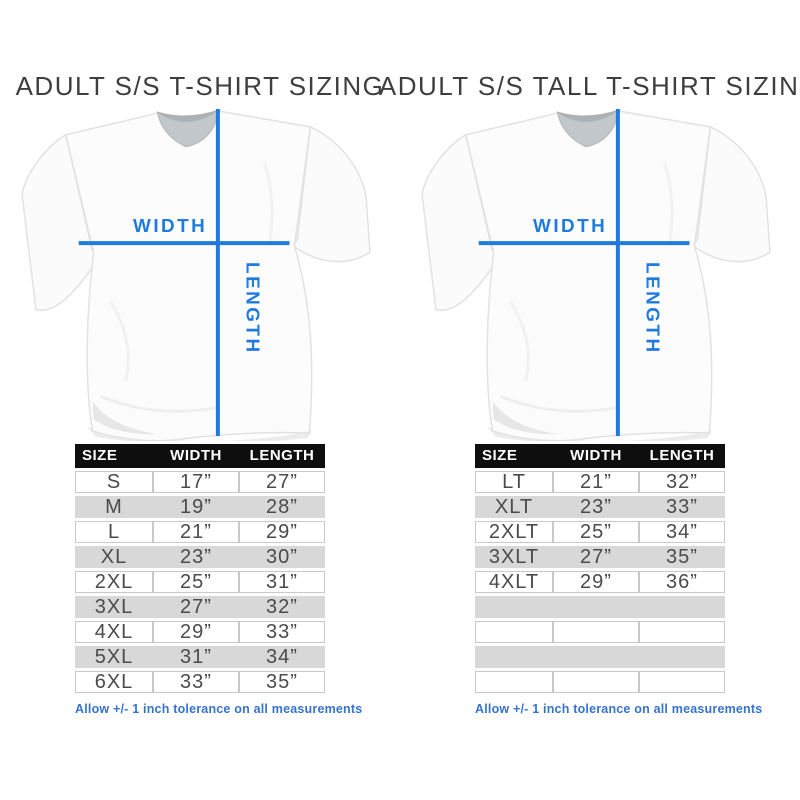 The width and height of the screenshot is (800, 800). I want to click on table-cell: 30”, so click(282, 556).